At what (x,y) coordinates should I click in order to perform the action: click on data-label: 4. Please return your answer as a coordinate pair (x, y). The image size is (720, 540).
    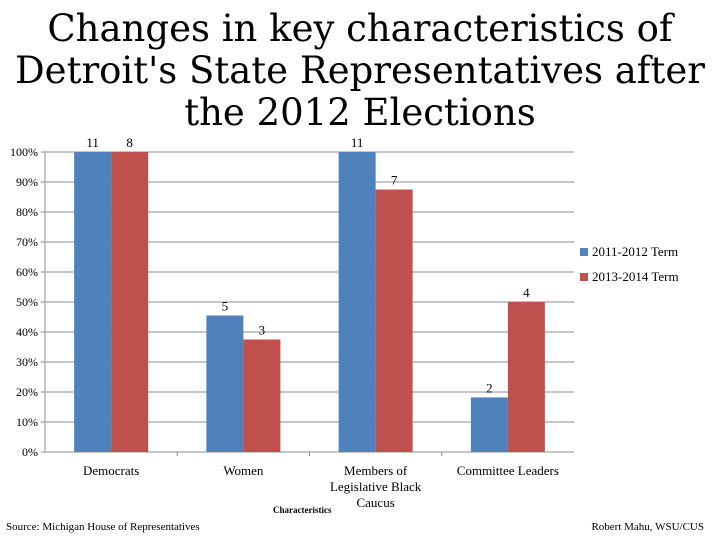
    Looking at the image, I should click on (526, 292).